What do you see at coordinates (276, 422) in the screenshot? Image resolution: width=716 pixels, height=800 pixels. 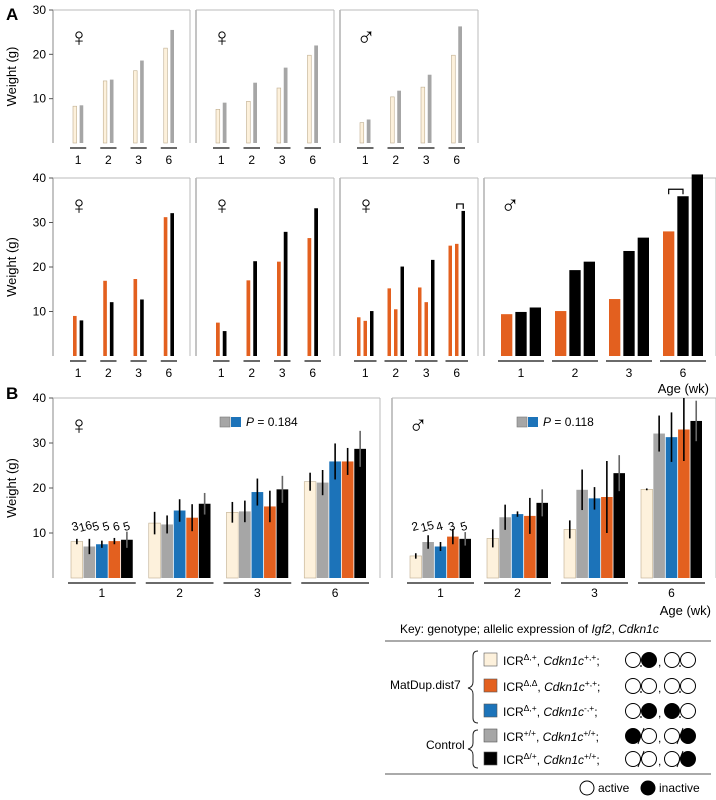 I see `p-value-text: = 0.184` at bounding box center [276, 422].